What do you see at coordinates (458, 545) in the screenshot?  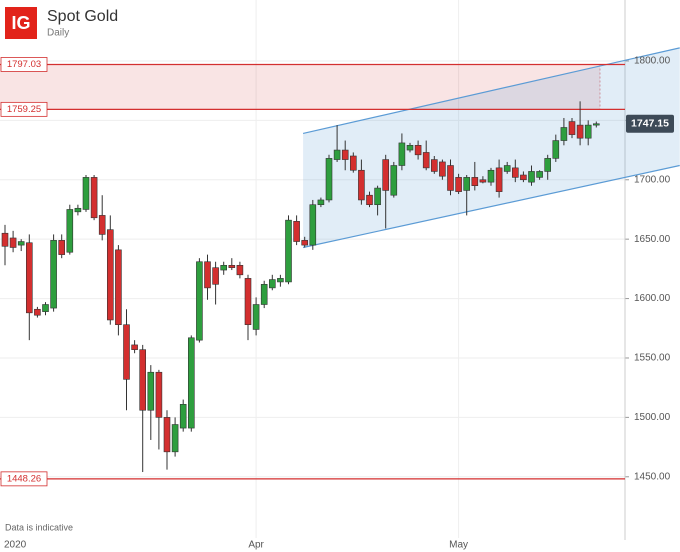 I see `x-tick-label: May` at bounding box center [458, 545].